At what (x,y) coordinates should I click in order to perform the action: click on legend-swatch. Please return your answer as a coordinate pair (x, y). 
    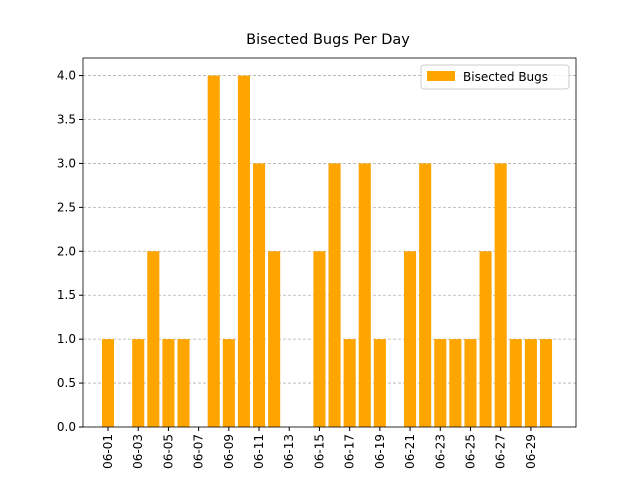
    Looking at the image, I should click on (441, 76).